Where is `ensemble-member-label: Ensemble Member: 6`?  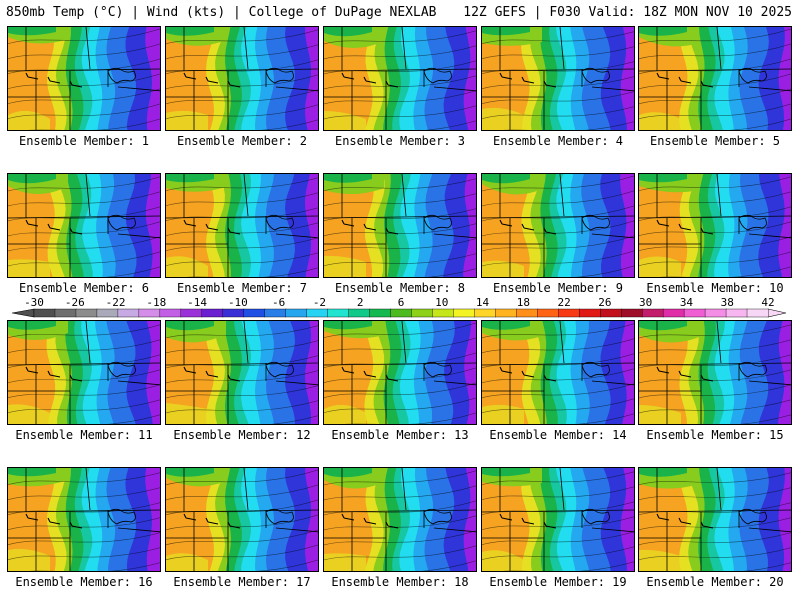 ensemble-member-label: Ensemble Member: 6 is located at coordinates (84, 288).